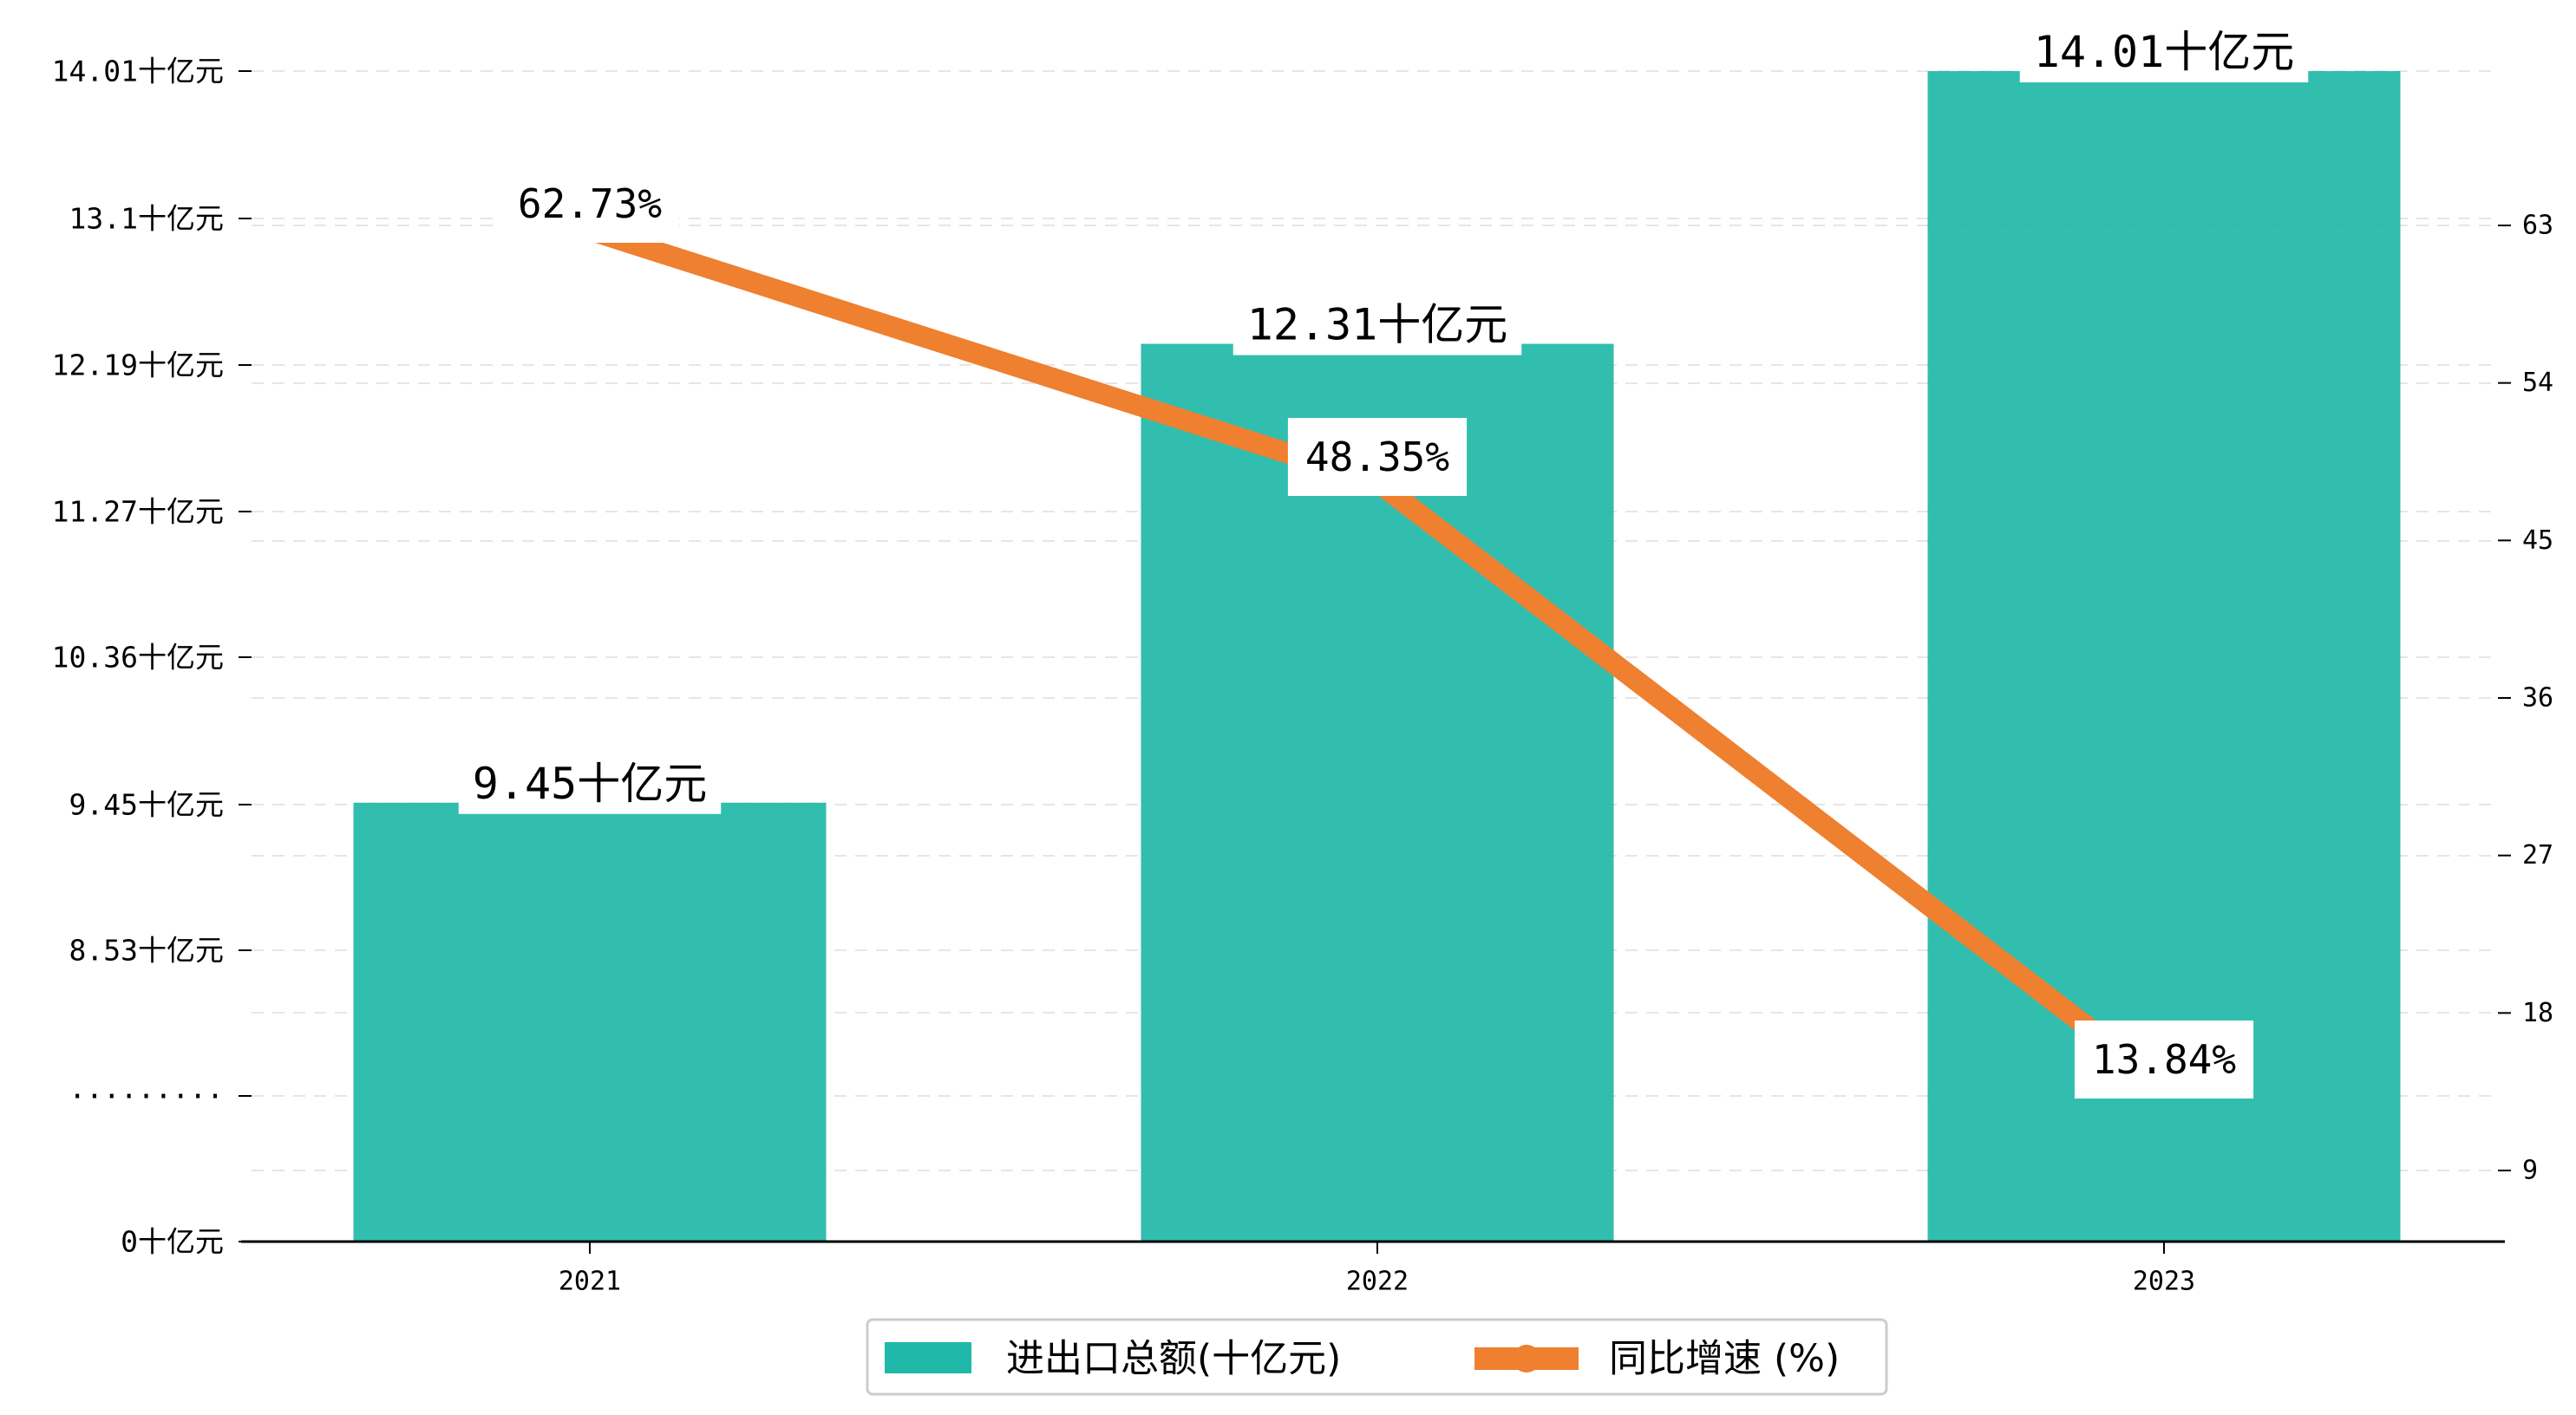 The height and width of the screenshot is (1415, 2576). What do you see at coordinates (2537, 226) in the screenshot?
I see `right-tick-label: 63` at bounding box center [2537, 226].